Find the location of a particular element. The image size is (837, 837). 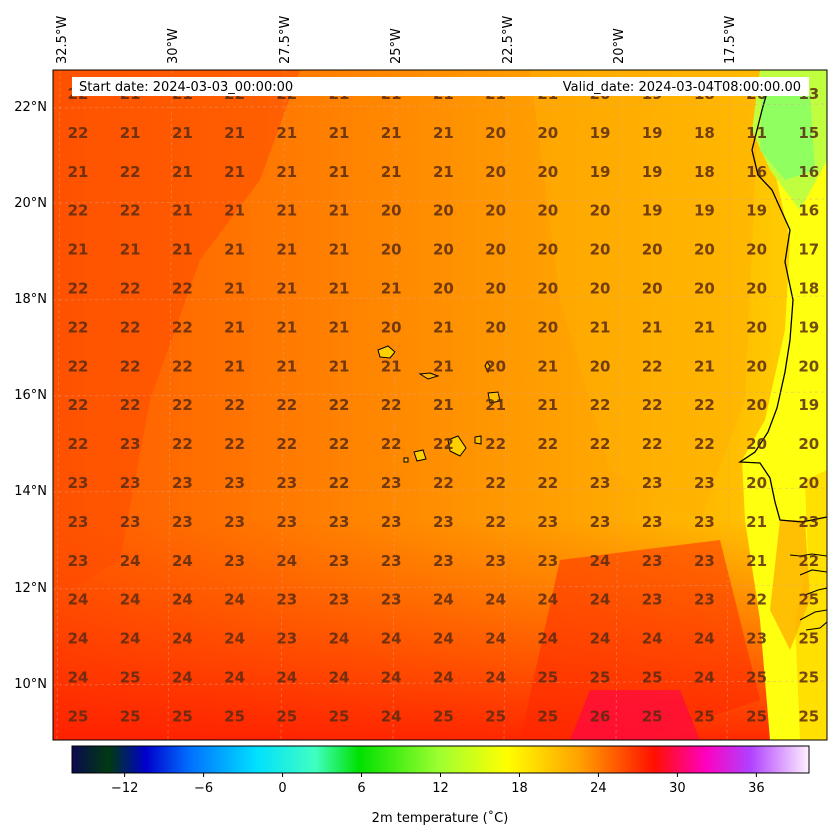

lon-label: 32.5°W is located at coordinates (62, 40).